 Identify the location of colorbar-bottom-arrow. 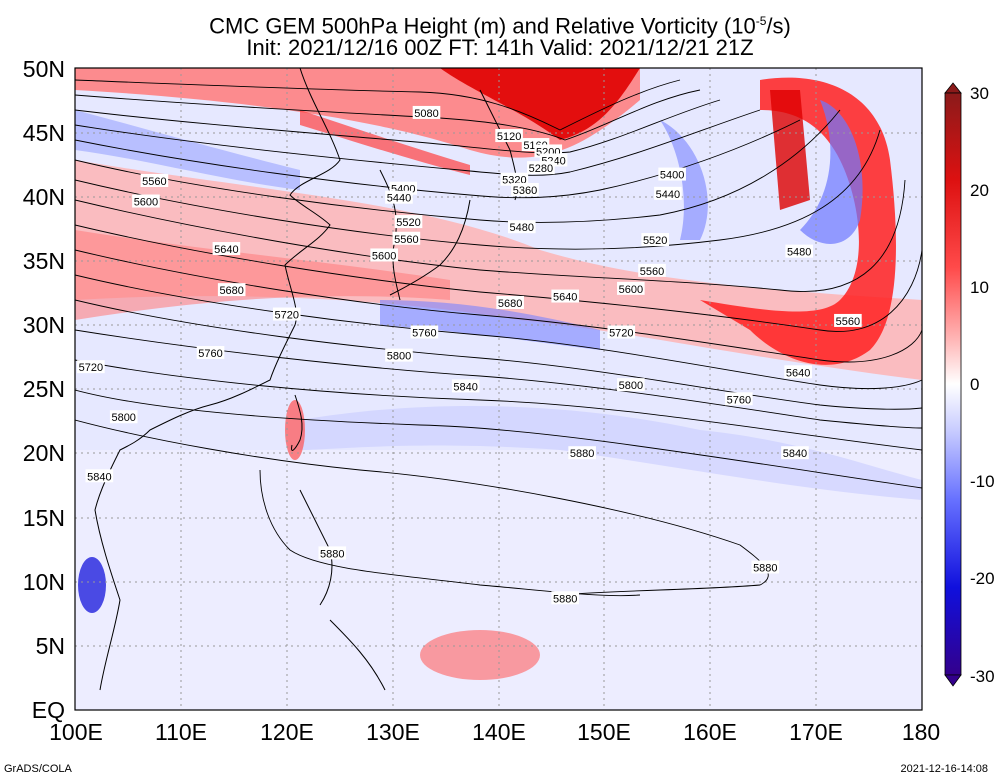
(953, 680).